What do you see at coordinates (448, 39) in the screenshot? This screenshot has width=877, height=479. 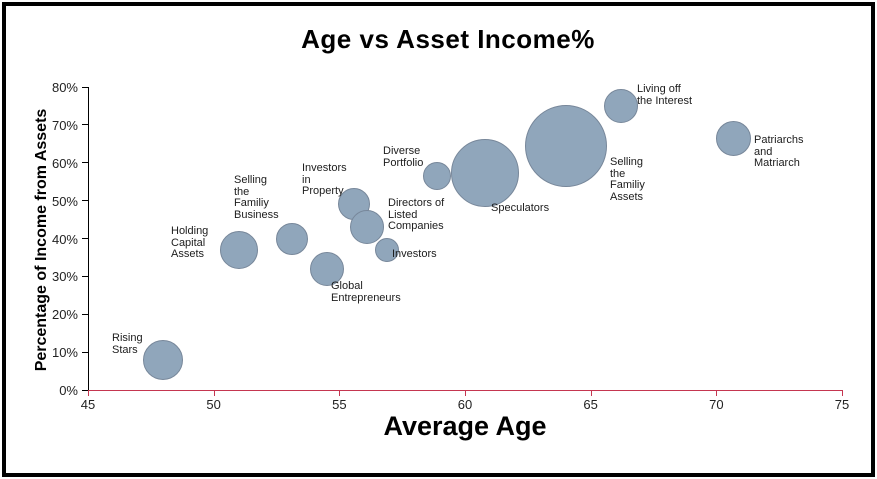 I see `chart-title: Age vs Asset Income%` at bounding box center [448, 39].